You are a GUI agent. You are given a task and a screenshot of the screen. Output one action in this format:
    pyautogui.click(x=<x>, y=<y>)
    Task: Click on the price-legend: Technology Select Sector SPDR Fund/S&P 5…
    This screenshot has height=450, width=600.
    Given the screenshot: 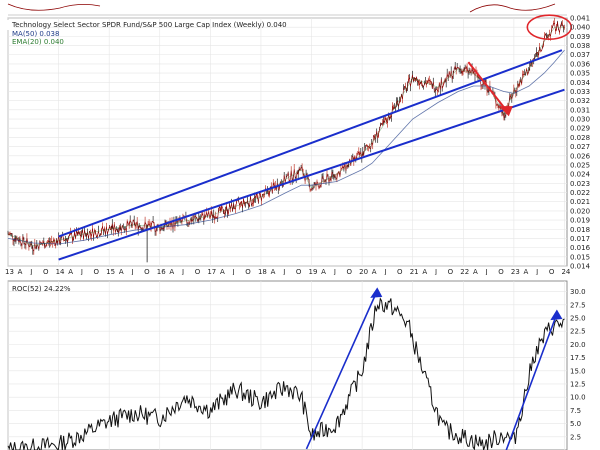 What is the action you would take?
    pyautogui.click(x=145, y=33)
    